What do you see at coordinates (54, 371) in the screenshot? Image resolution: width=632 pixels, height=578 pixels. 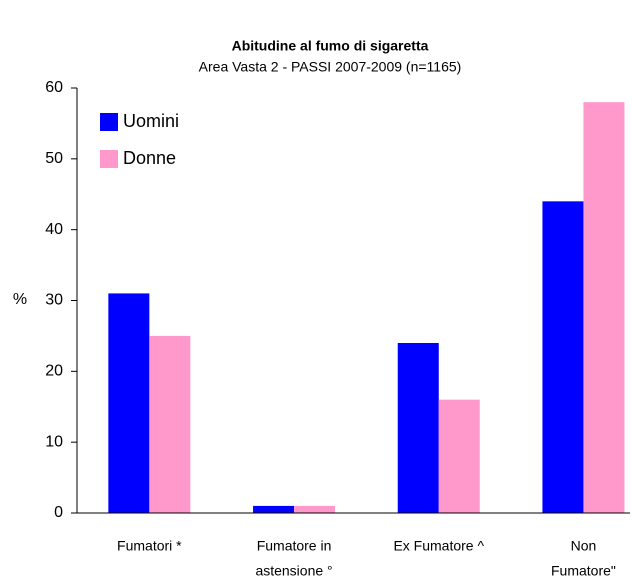 I see `y-tick-label: 20` at bounding box center [54, 371].